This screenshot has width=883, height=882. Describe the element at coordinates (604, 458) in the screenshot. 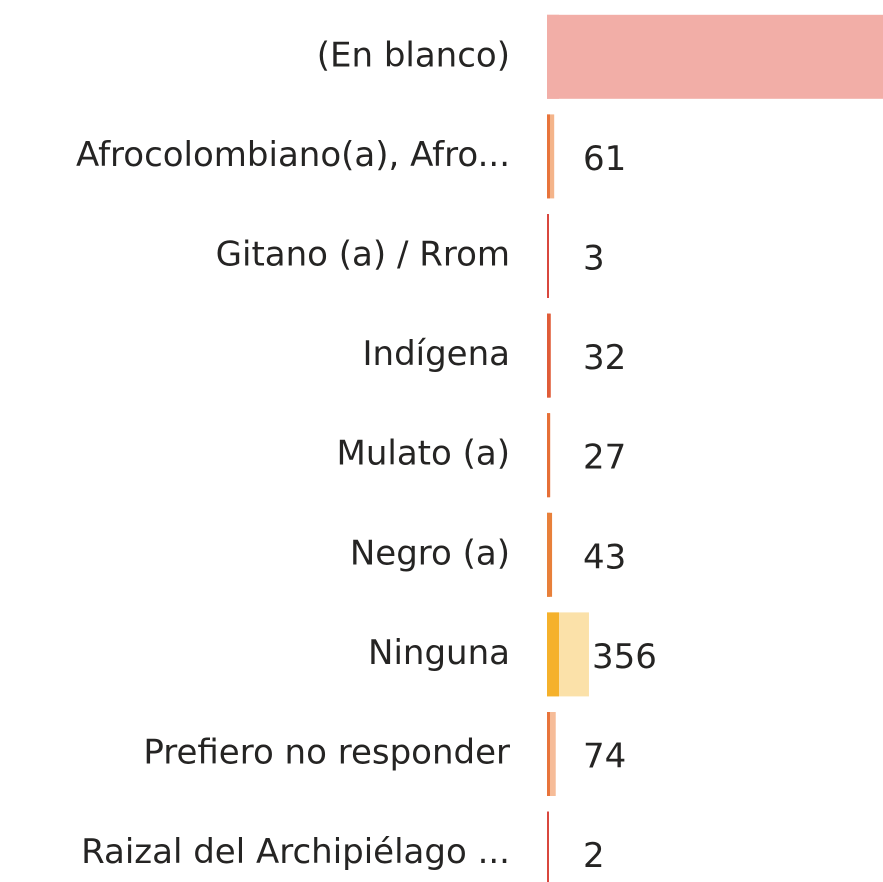

I see `data-label: 27` at that location.